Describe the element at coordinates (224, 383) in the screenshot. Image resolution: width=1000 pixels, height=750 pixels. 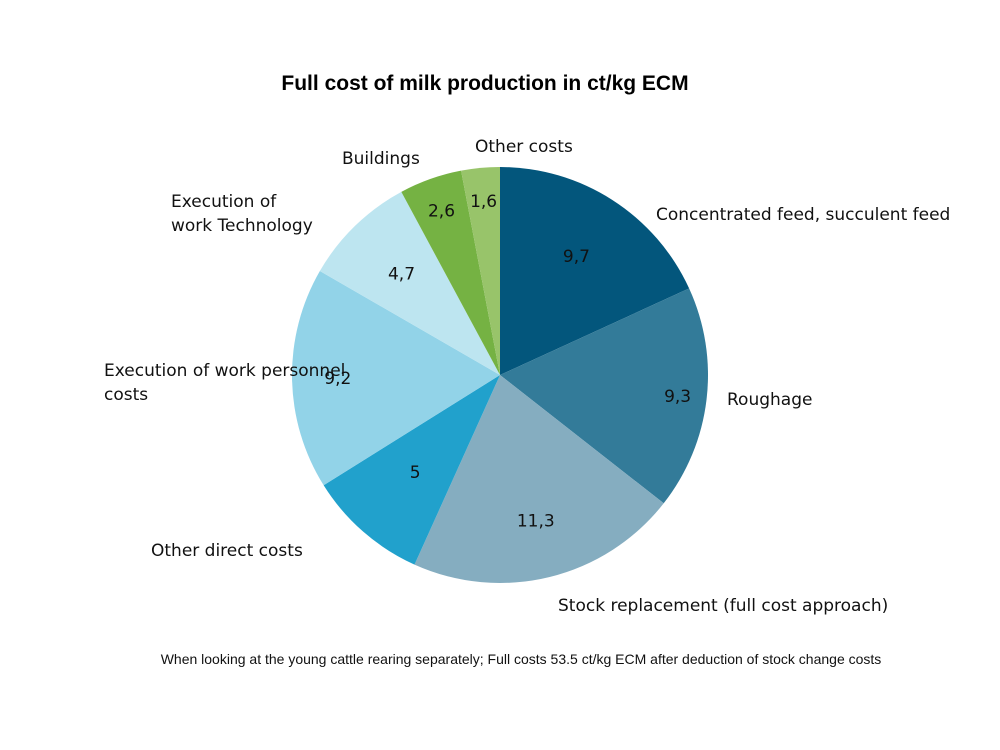
I see `slice-category-label: Execution of work personnel costs` at that location.